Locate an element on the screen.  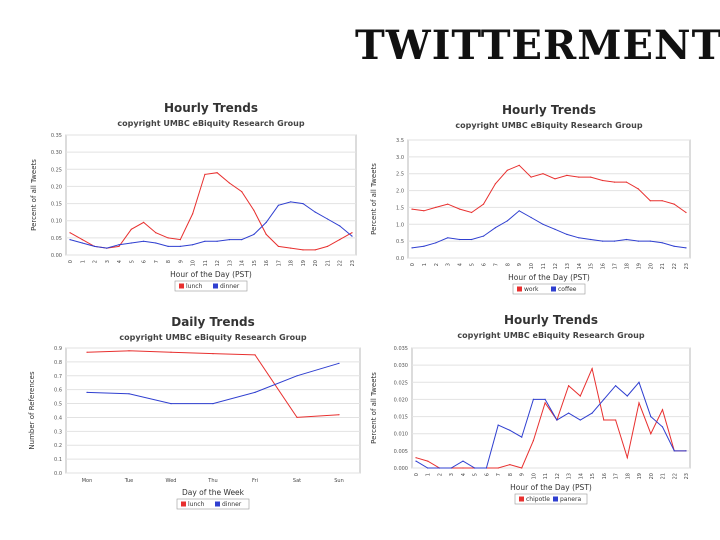
x-tick-label: 20 is located at coordinates (651, 266).